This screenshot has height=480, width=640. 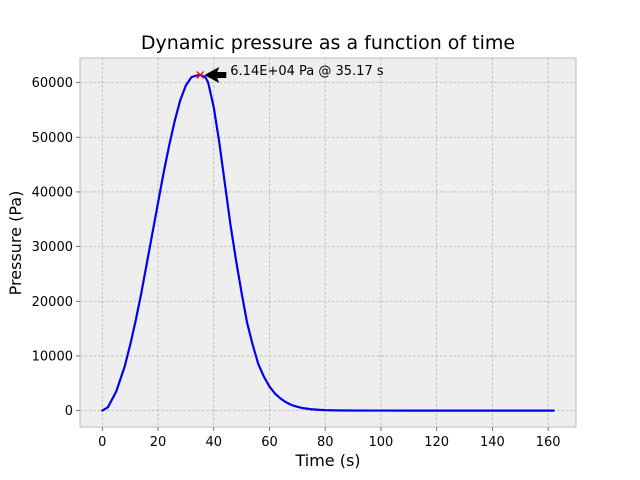 I want to click on y-tick-label: 60000, so click(x=52, y=83).